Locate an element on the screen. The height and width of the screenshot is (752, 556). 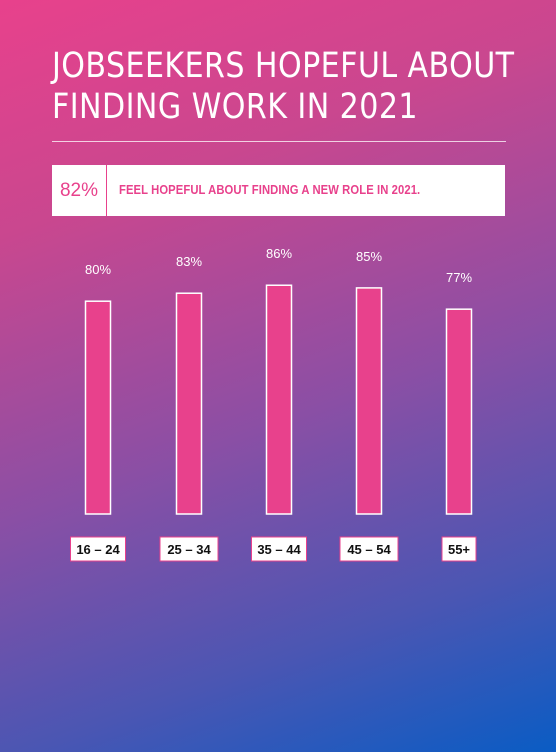
category-label-1: 16 – 24 is located at coordinates (98, 549).